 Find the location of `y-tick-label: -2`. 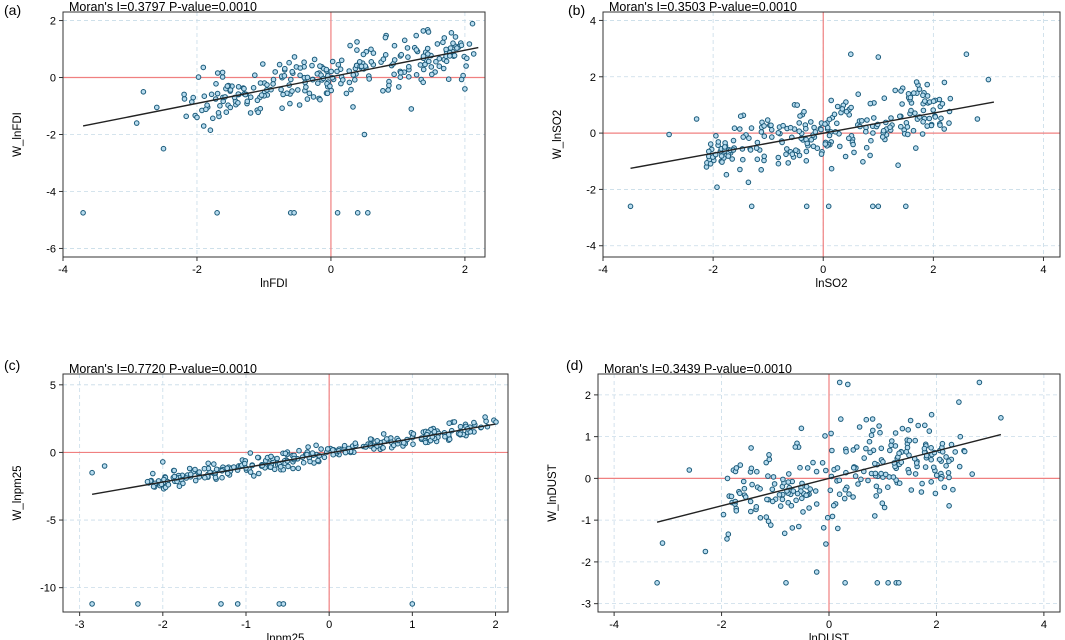

y-tick-label: -2 is located at coordinates (586, 563).